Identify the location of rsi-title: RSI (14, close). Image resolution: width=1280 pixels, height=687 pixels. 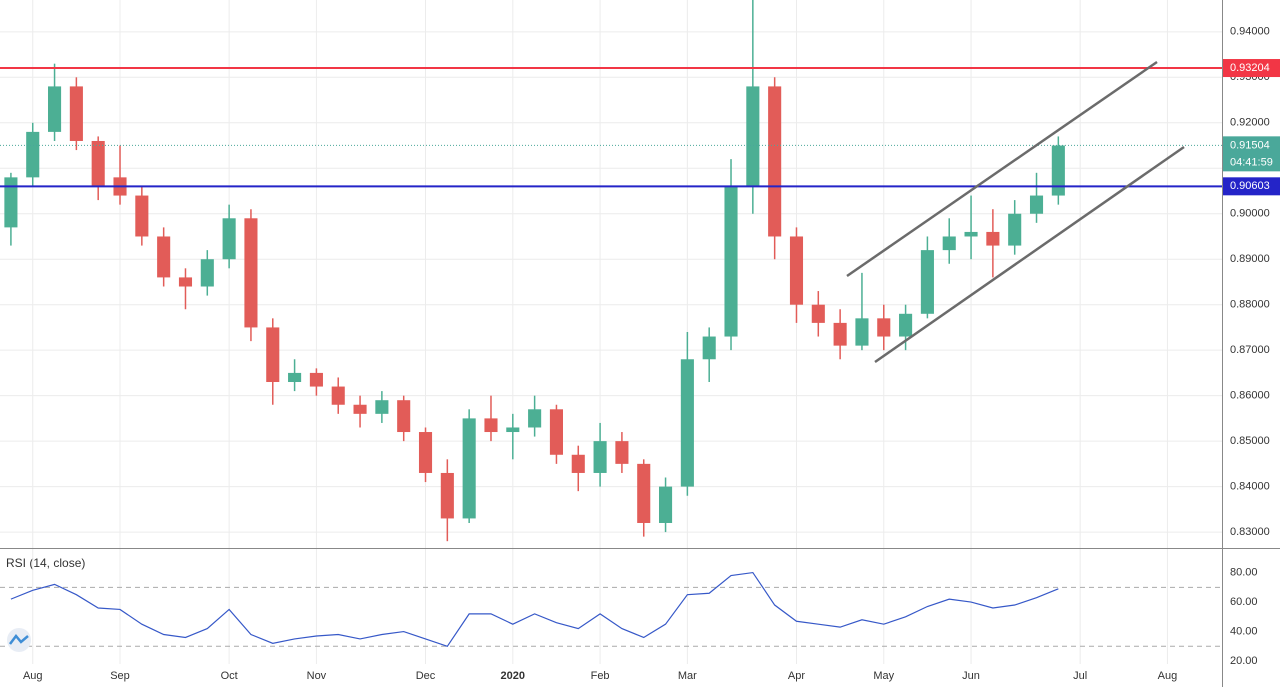
(45, 563).